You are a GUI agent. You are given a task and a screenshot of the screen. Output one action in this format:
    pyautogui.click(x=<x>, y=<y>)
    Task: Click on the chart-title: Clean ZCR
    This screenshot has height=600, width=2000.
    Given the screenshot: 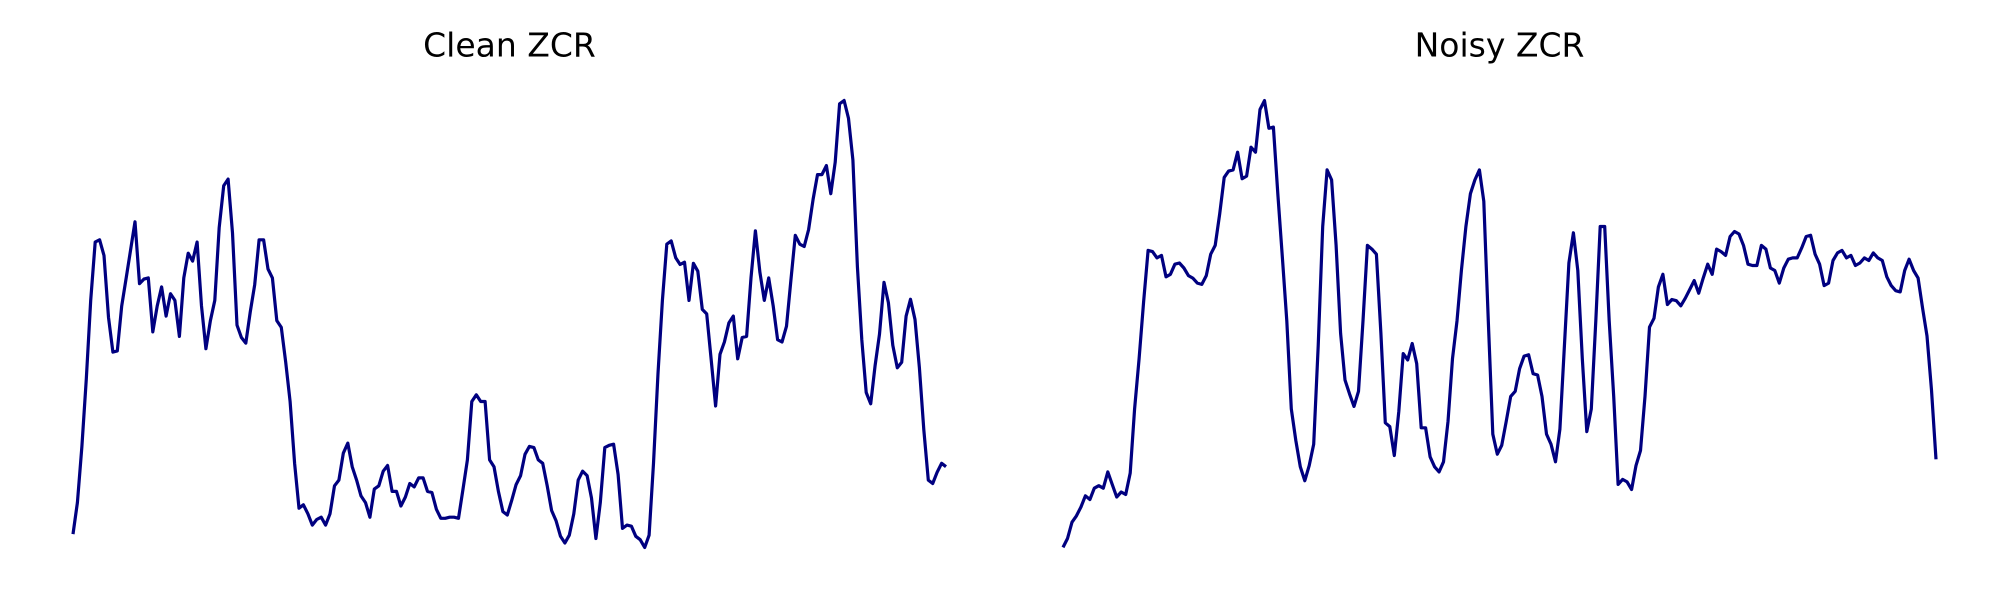 What is the action you would take?
    pyautogui.click(x=509, y=45)
    